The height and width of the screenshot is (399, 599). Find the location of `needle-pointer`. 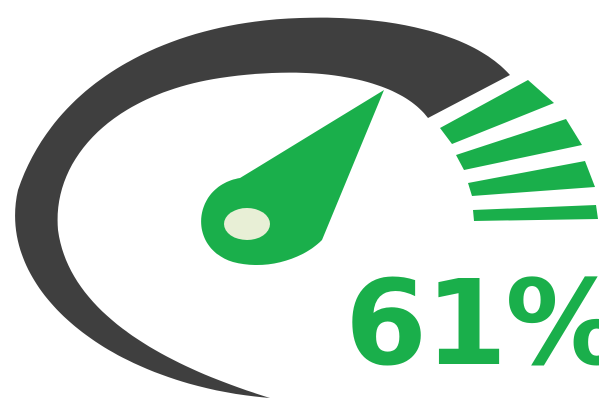

needle-pointer is located at coordinates (292, 178).